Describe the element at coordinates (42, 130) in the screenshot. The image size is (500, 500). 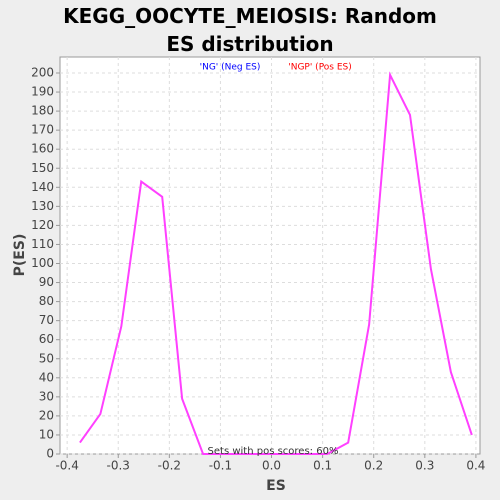
I see `y-tick-label: 170` at that location.